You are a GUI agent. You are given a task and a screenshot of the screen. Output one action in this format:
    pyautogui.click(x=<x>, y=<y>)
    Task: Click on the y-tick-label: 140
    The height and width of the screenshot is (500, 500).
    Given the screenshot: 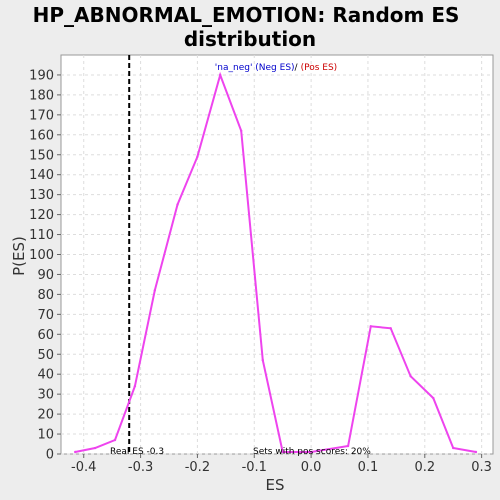 What is the action you would take?
    pyautogui.click(x=41, y=175)
    